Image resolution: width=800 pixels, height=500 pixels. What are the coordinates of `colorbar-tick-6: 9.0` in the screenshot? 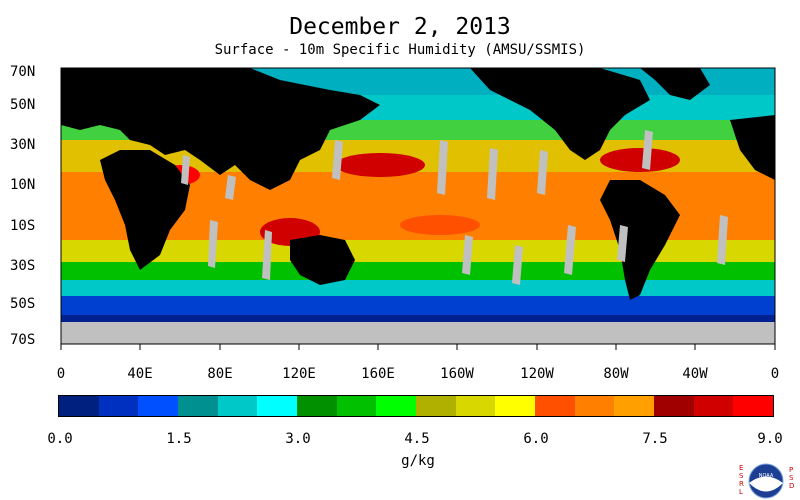 It's located at (770, 439).